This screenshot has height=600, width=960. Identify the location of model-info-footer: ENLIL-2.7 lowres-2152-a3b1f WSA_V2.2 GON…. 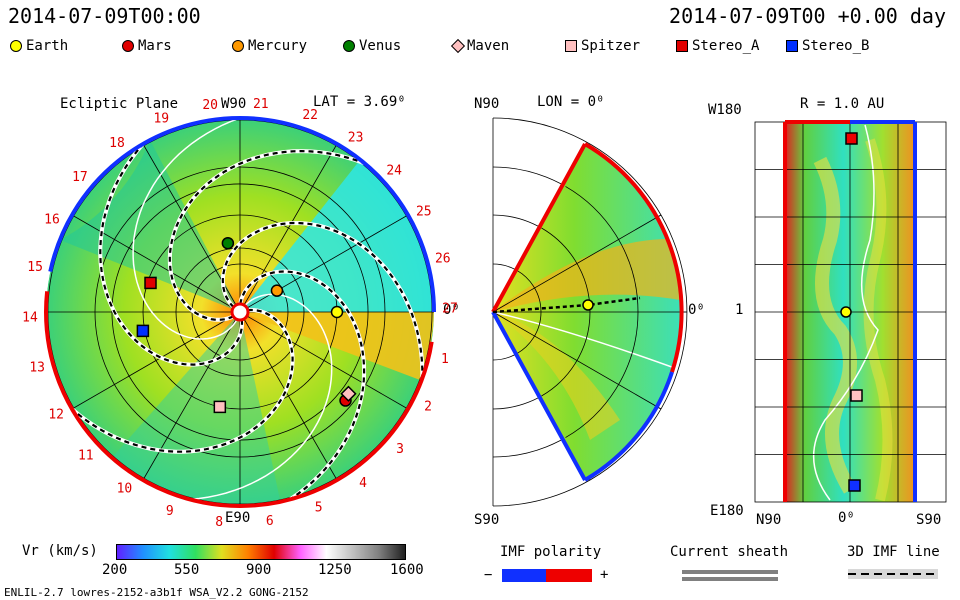
(156, 592).